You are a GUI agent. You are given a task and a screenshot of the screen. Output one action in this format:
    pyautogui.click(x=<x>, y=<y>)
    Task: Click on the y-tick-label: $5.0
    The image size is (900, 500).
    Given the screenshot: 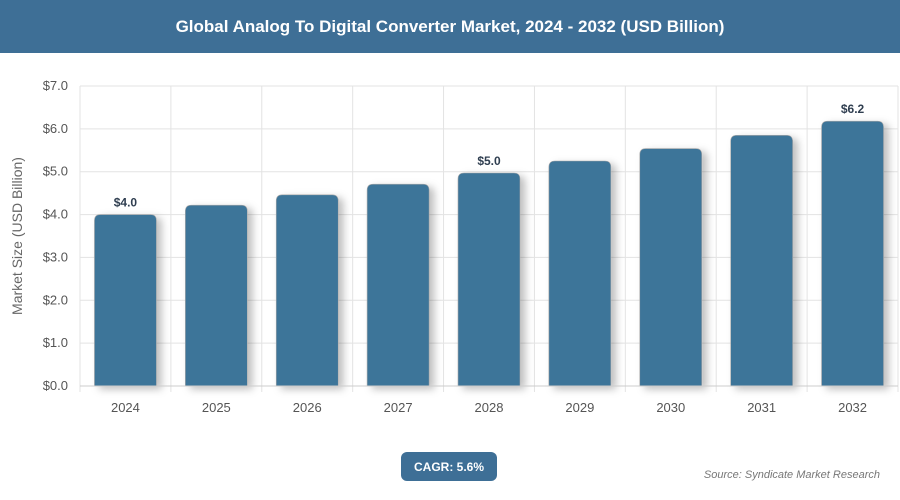 What is the action you would take?
    pyautogui.click(x=55, y=171)
    